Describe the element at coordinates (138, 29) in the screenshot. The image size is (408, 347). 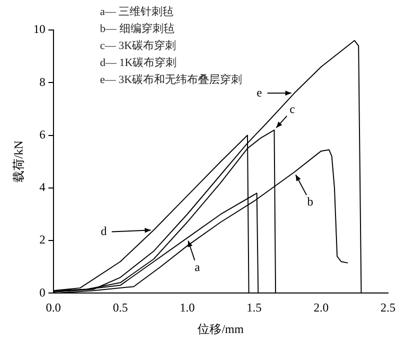
I see `annotation: b— 细编穿刺毡` at that location.